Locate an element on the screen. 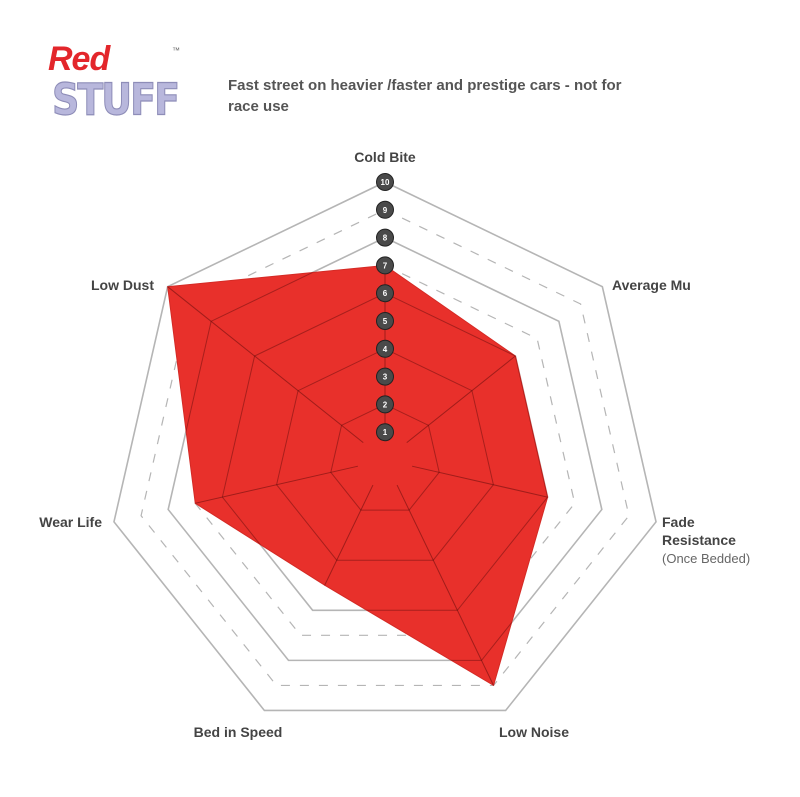 The width and height of the screenshot is (800, 797). logo-trademark: ™ is located at coordinates (176, 50).